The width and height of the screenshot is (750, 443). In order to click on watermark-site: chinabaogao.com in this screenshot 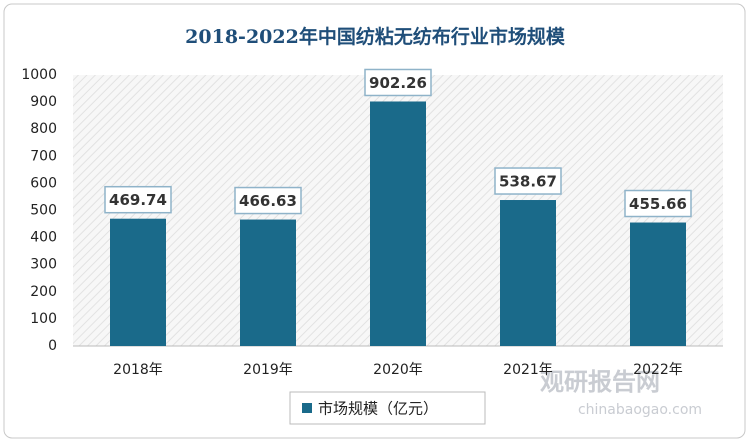, I will do `click(640, 410)`.